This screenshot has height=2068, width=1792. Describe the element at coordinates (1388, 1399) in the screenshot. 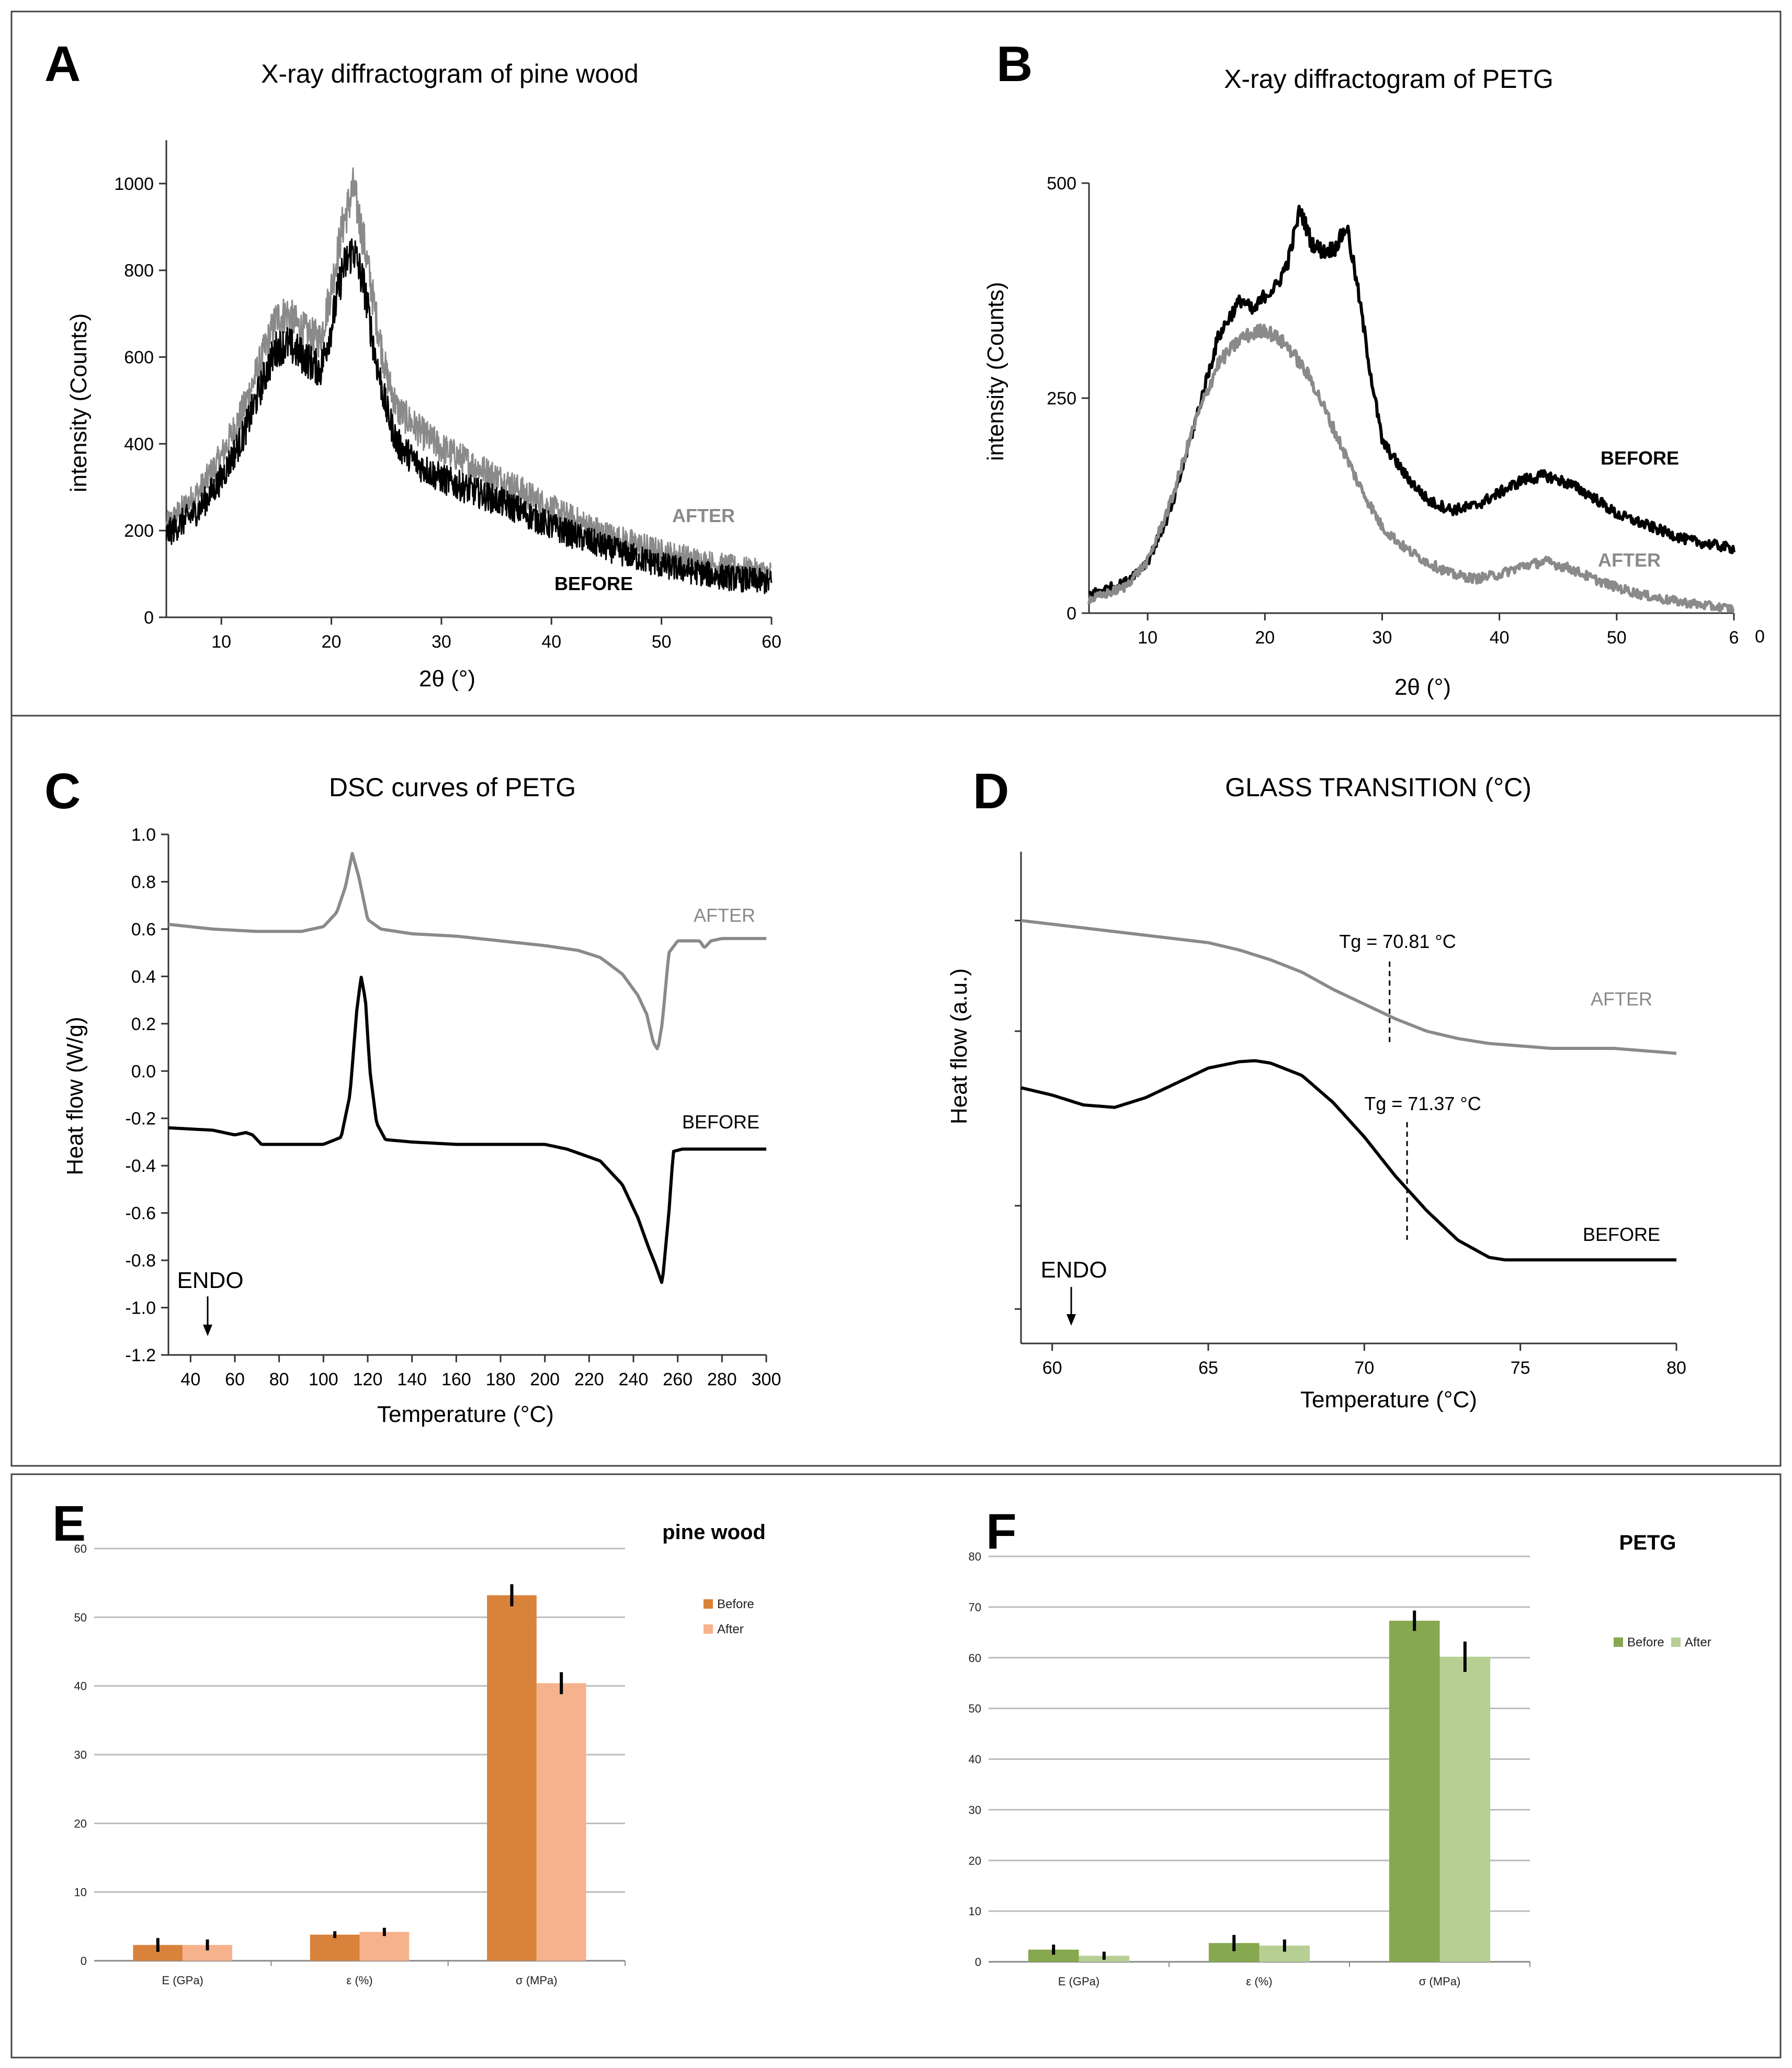

I see `x-axis-title-d: Temperature (°C)` at that location.